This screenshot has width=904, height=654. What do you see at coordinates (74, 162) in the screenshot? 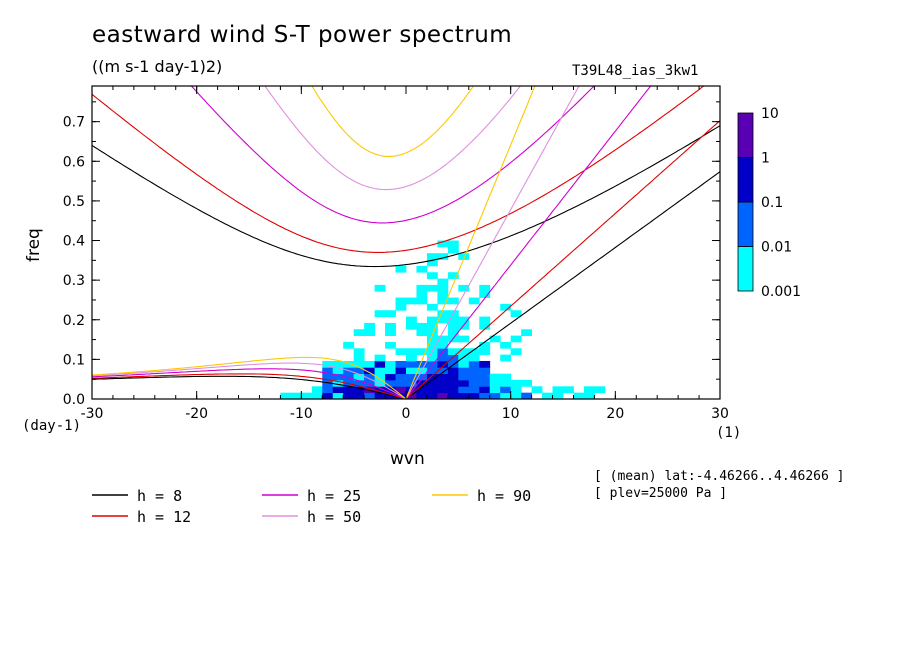
I see `y-tick-label: 0.6` at bounding box center [74, 162].